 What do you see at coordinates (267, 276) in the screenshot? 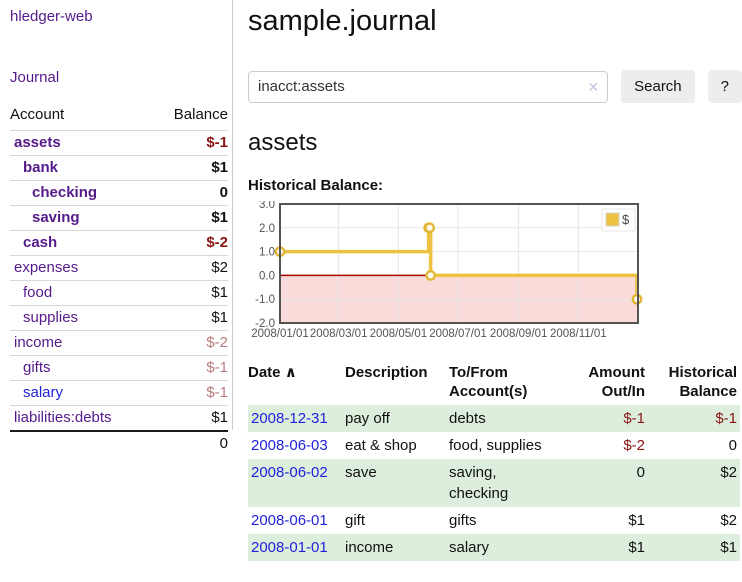
I see `svg-text: 0.0` at bounding box center [267, 276].